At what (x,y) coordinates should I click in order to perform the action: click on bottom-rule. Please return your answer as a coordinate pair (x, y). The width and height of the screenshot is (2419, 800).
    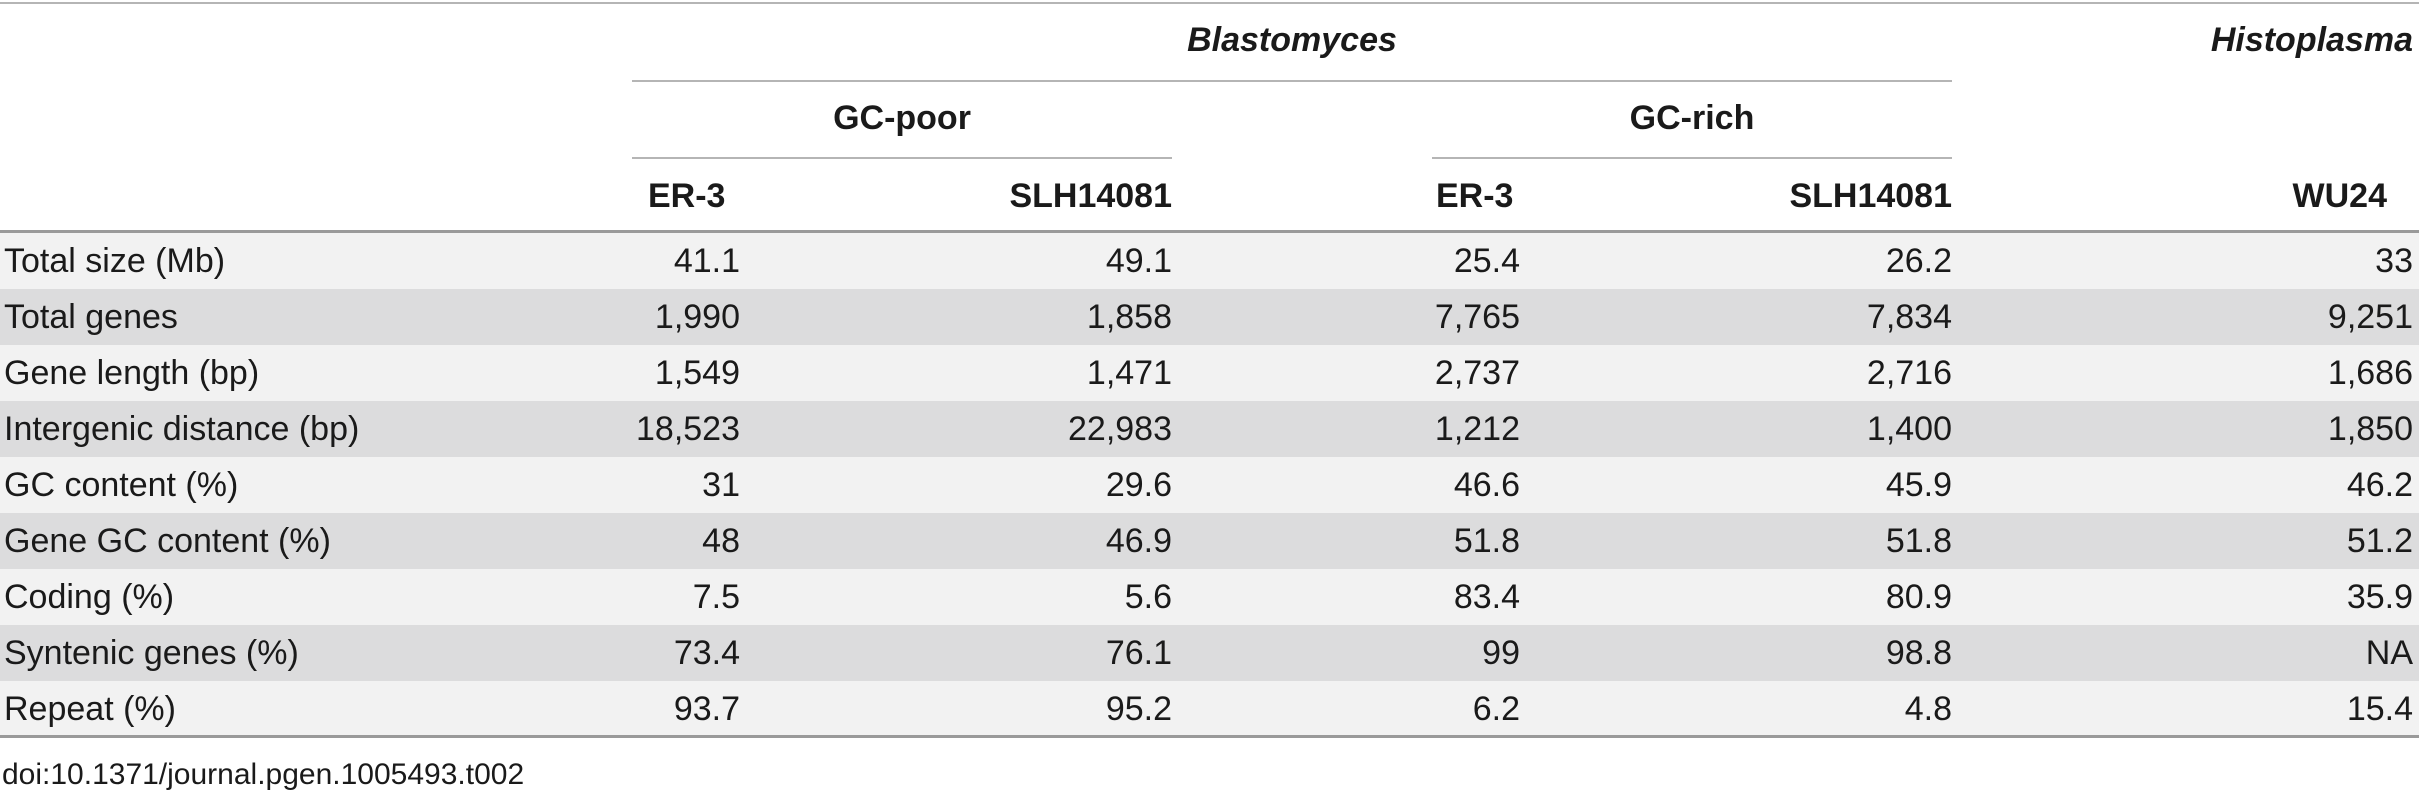
    Looking at the image, I should click on (1209, 736).